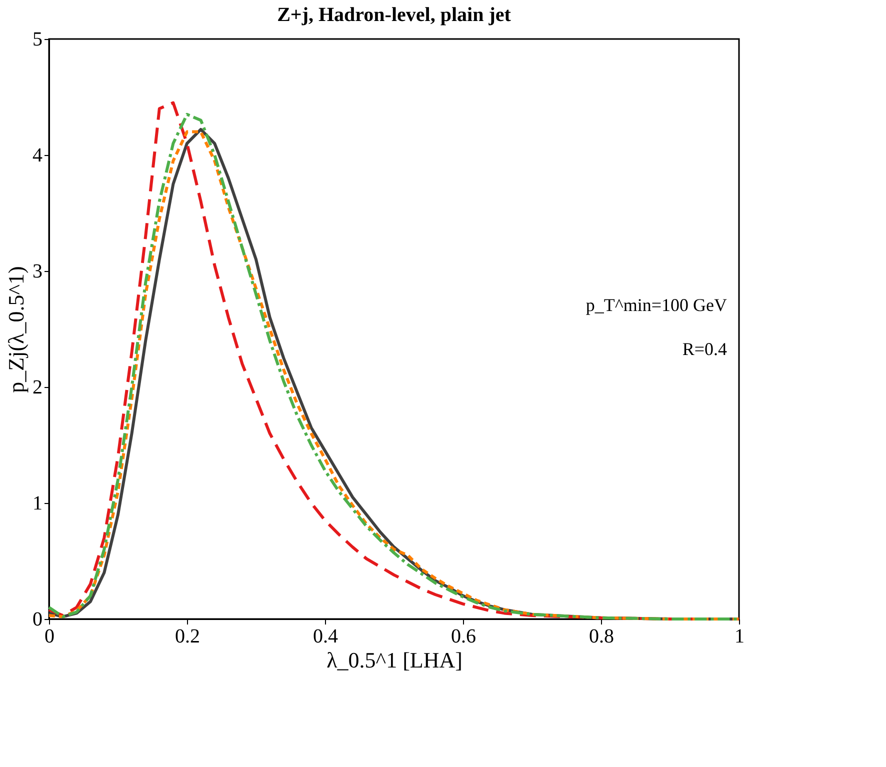  I want to click on x-tick-label: 0.4, so click(325, 637).